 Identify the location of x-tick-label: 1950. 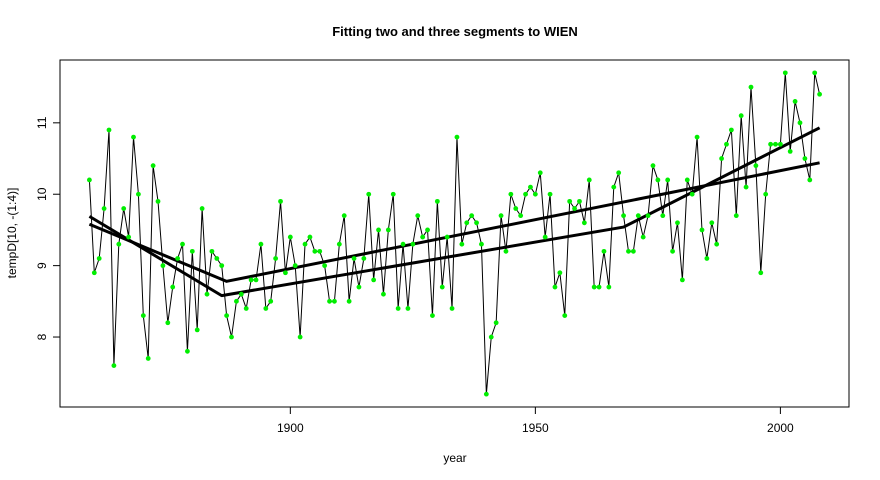
(535, 428).